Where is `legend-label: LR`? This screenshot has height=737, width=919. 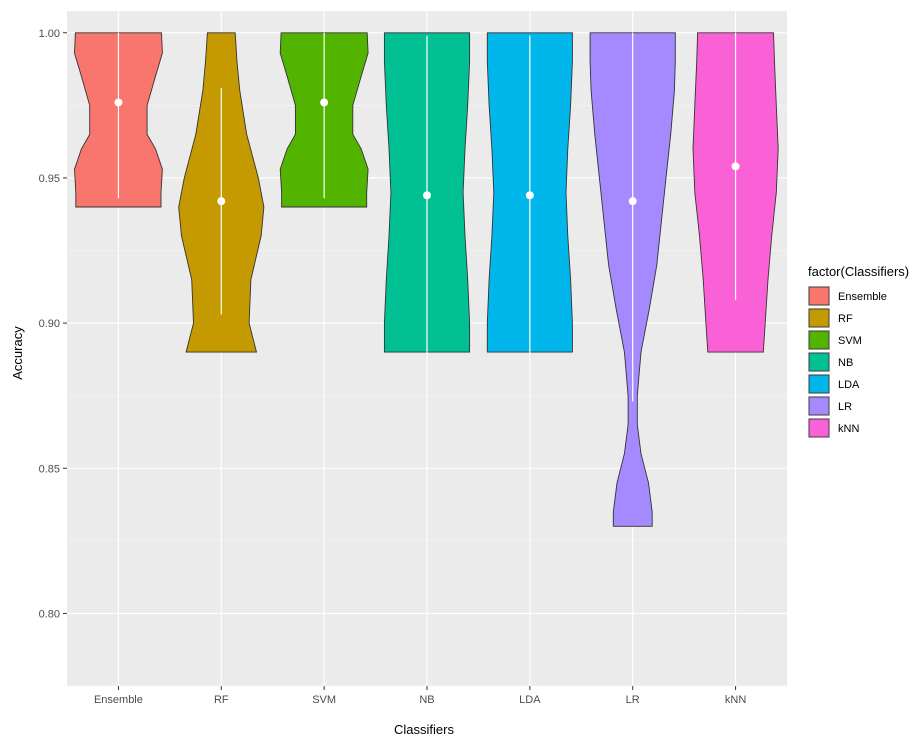
legend-label: LR is located at coordinates (845, 407).